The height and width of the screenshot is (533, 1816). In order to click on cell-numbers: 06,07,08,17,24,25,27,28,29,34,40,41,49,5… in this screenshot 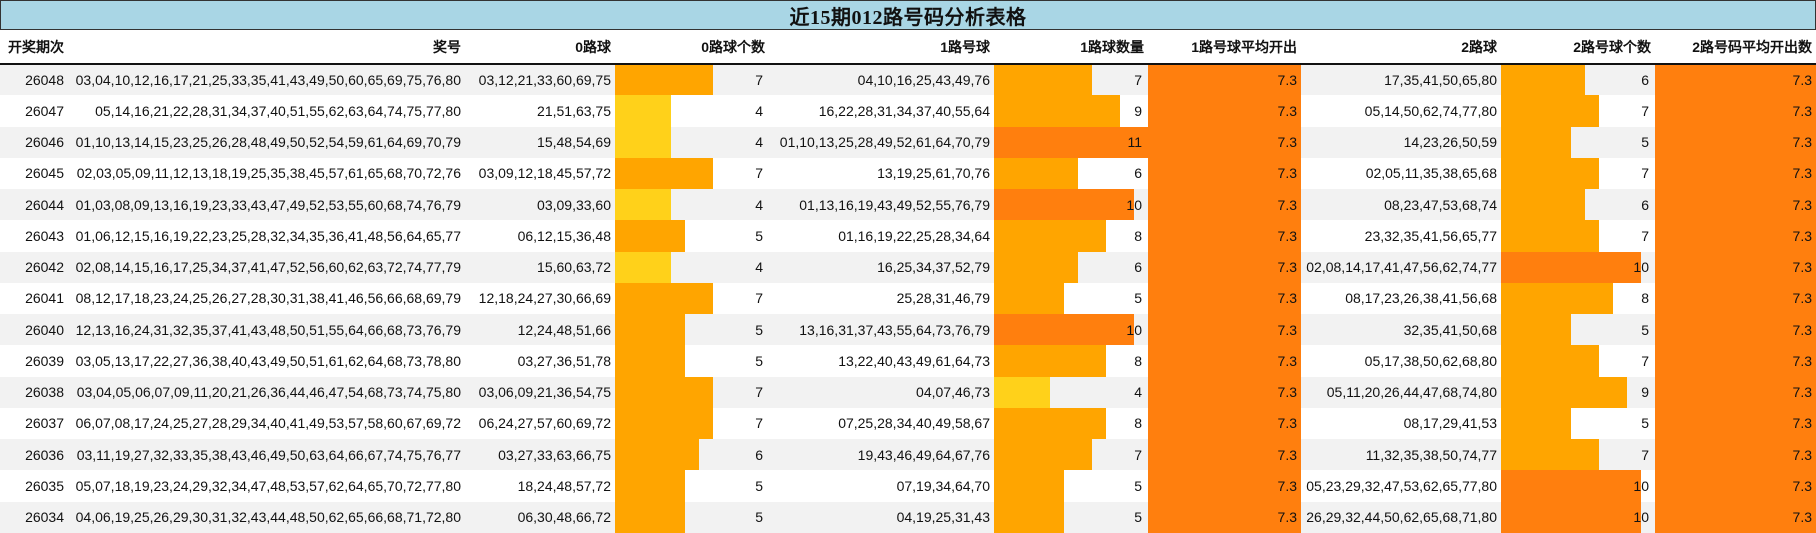, I will do `click(266, 423)`.